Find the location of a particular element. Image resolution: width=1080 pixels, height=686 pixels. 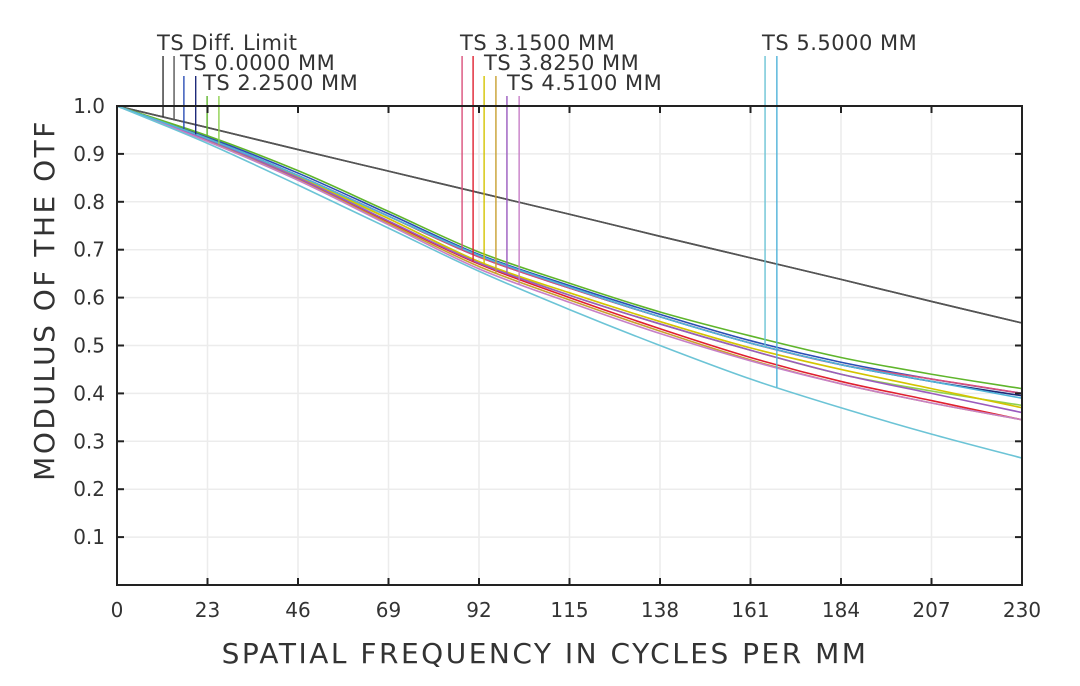

x-tick-label: 230 is located at coordinates (1022, 610).